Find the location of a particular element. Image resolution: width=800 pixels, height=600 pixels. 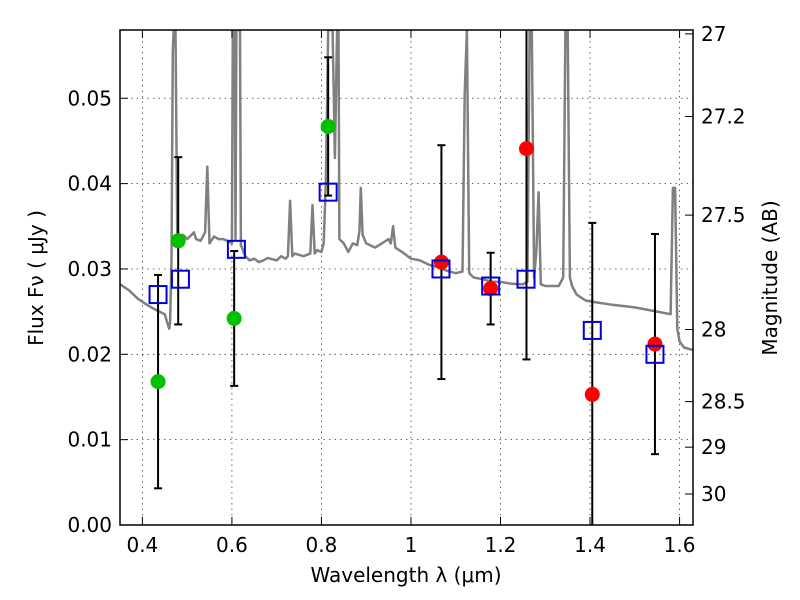

x-tick-label: 0.8 is located at coordinates (322, 545).